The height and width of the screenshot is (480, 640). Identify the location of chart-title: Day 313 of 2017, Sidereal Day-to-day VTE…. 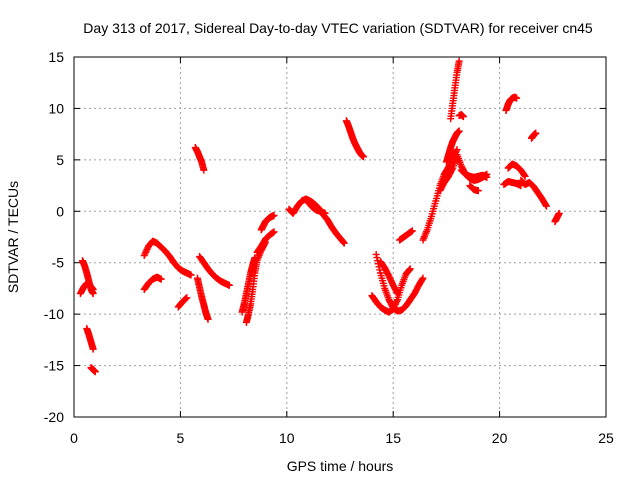
(338, 28).